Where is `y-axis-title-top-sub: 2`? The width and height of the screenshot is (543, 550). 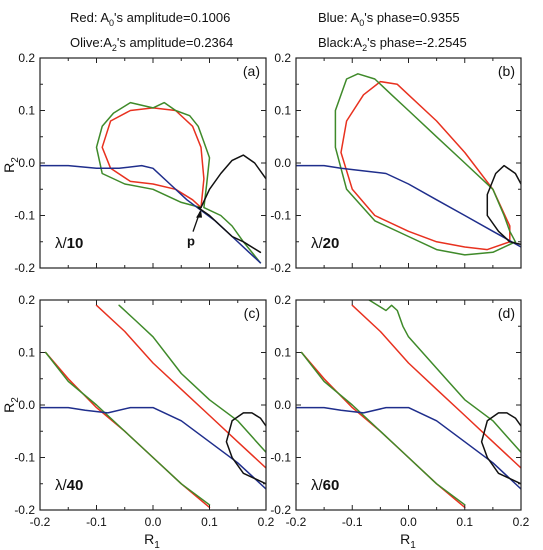 y-axis-title-top-sub: 2 is located at coordinates (15, 160).